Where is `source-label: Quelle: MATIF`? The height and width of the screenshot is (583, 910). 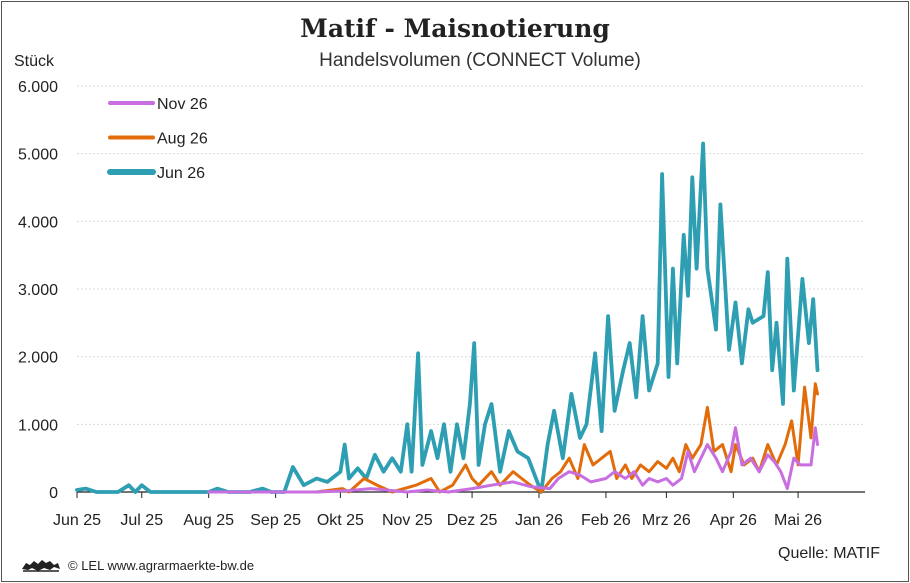
source-label: Quelle: MATIF is located at coordinates (829, 553).